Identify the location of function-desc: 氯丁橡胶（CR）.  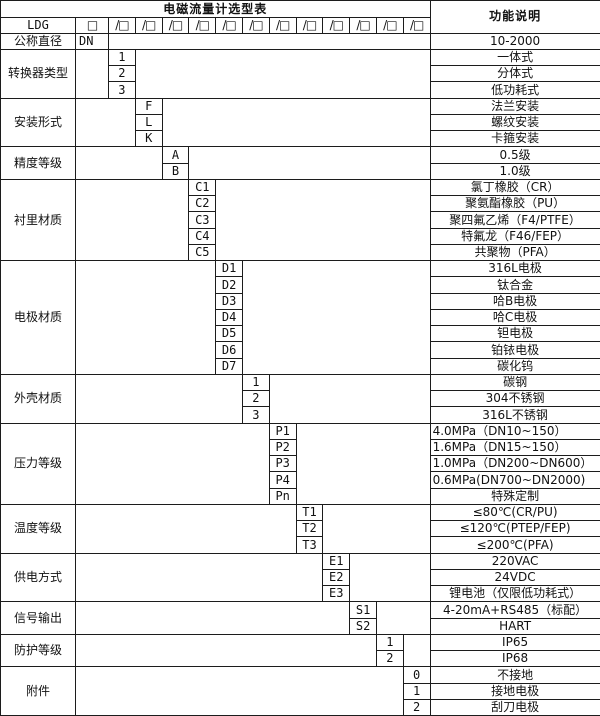
(514, 187).